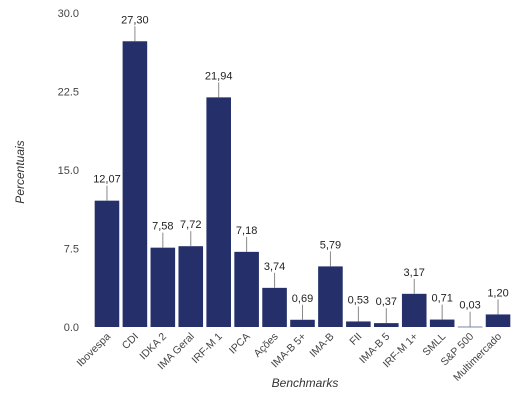  I want to click on y-tick-label: 15.0, so click(68, 171).